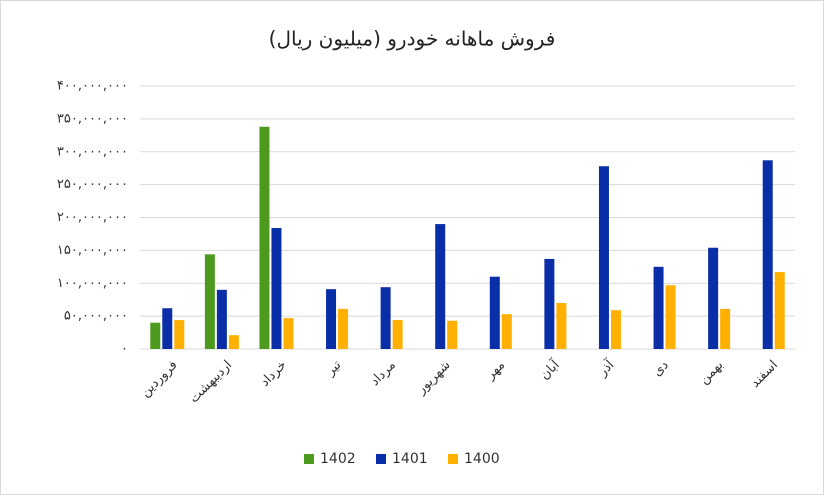 The height and width of the screenshot is (495, 824). I want to click on legend-label: 1400, so click(482, 459).